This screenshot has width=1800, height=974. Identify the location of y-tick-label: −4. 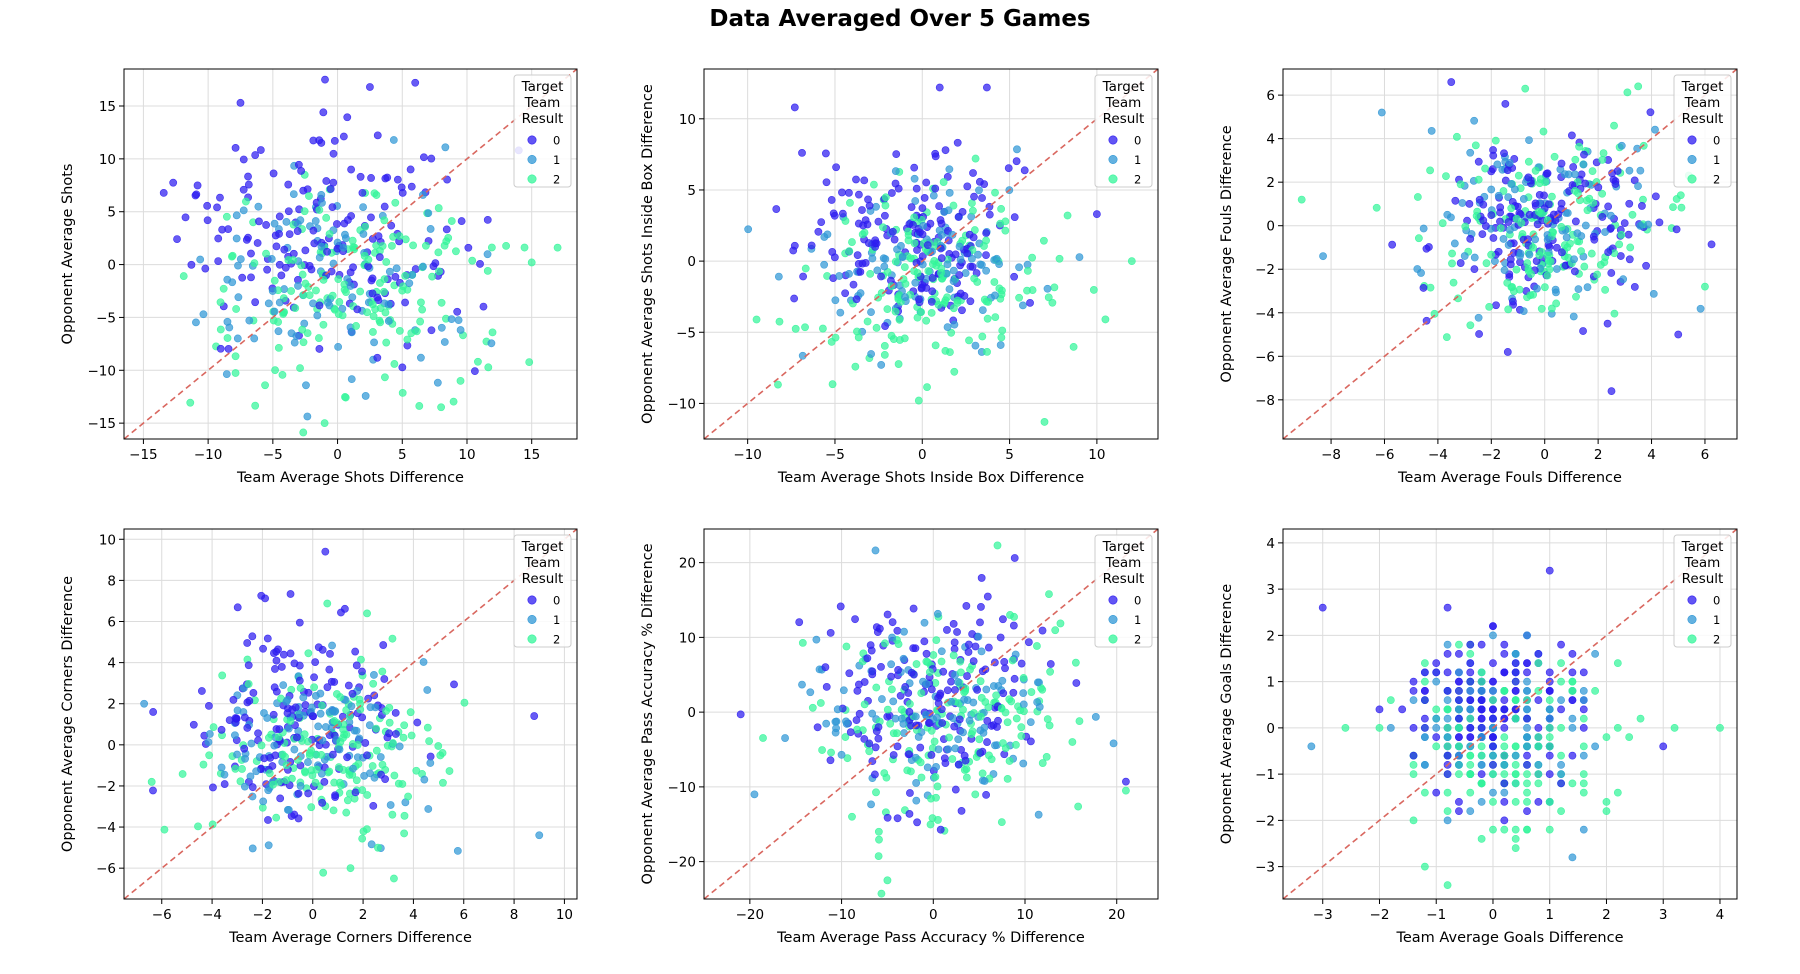
(1265, 314).